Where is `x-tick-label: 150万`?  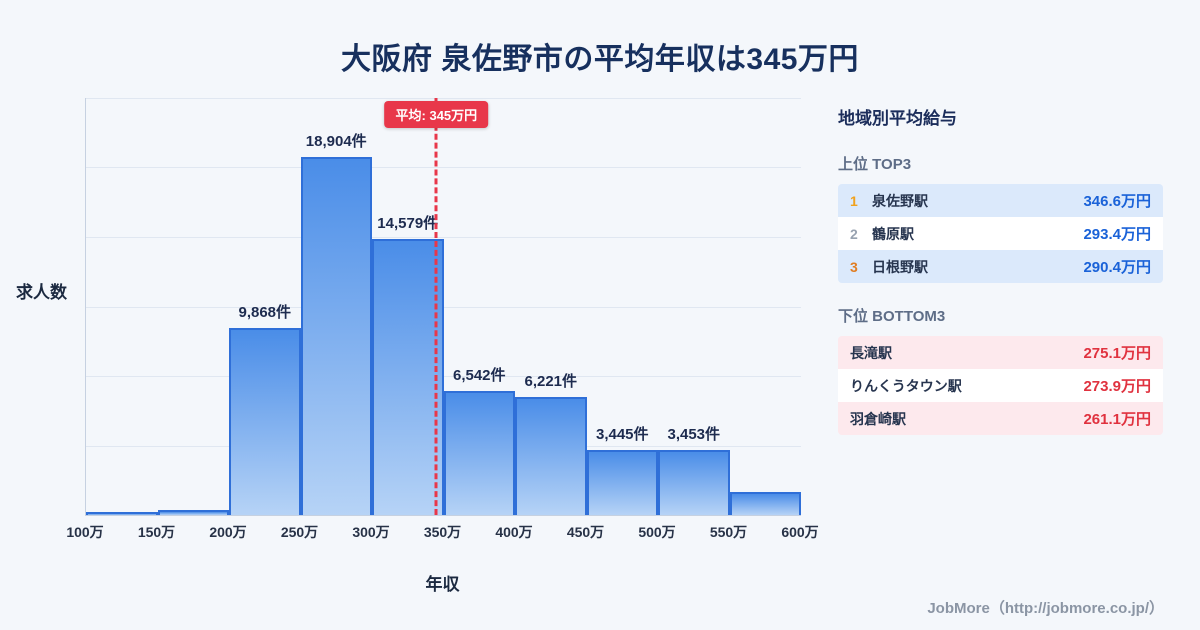
x-tick-label: 150万 is located at coordinates (156, 532).